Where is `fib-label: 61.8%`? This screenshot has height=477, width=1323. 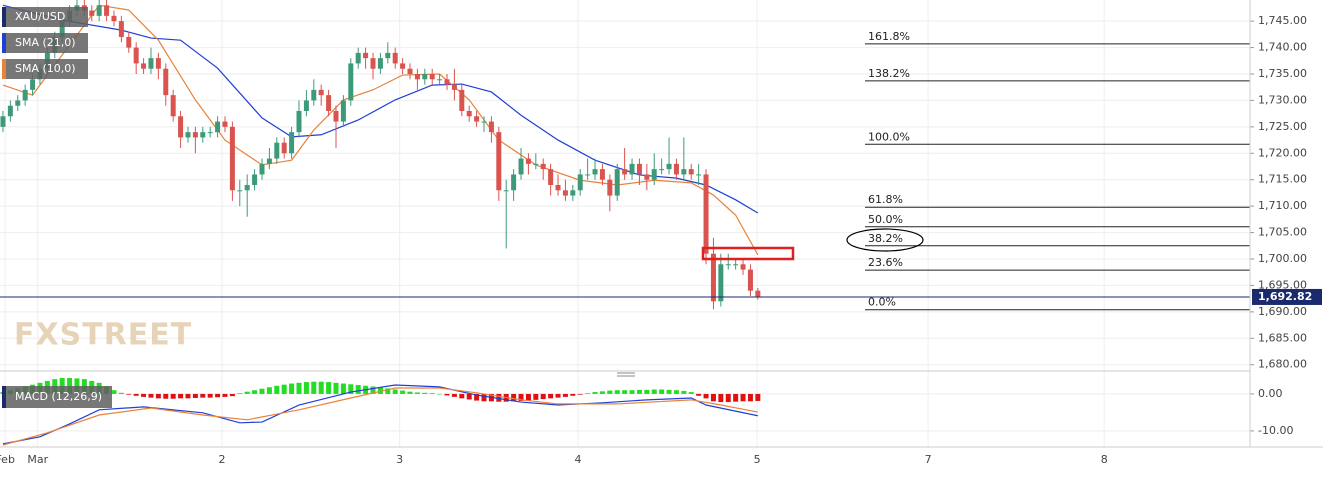
fib-label: 61.8% is located at coordinates (885, 199).